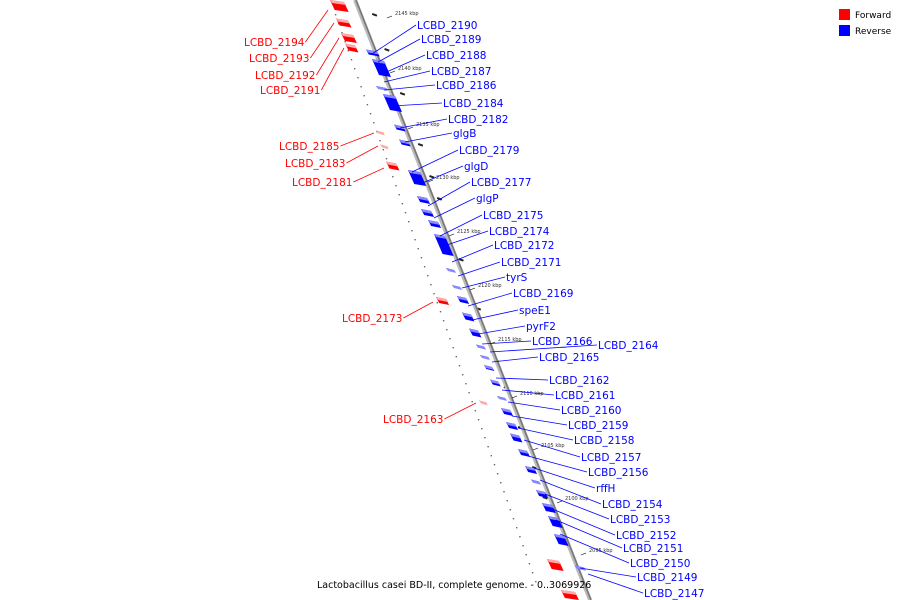 The width and height of the screenshot is (900, 600). What do you see at coordinates (519, 232) in the screenshot?
I see `reverse-gene-label: LCBD_2174` at bounding box center [519, 232].